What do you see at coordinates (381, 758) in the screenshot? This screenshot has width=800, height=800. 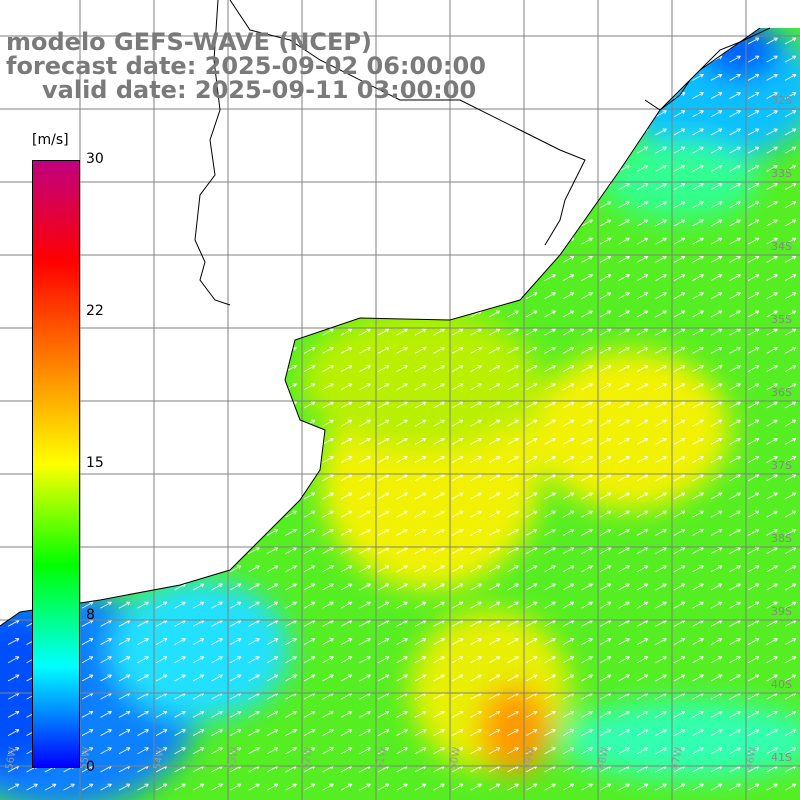 I see `longitude-label: 51W` at bounding box center [381, 758].